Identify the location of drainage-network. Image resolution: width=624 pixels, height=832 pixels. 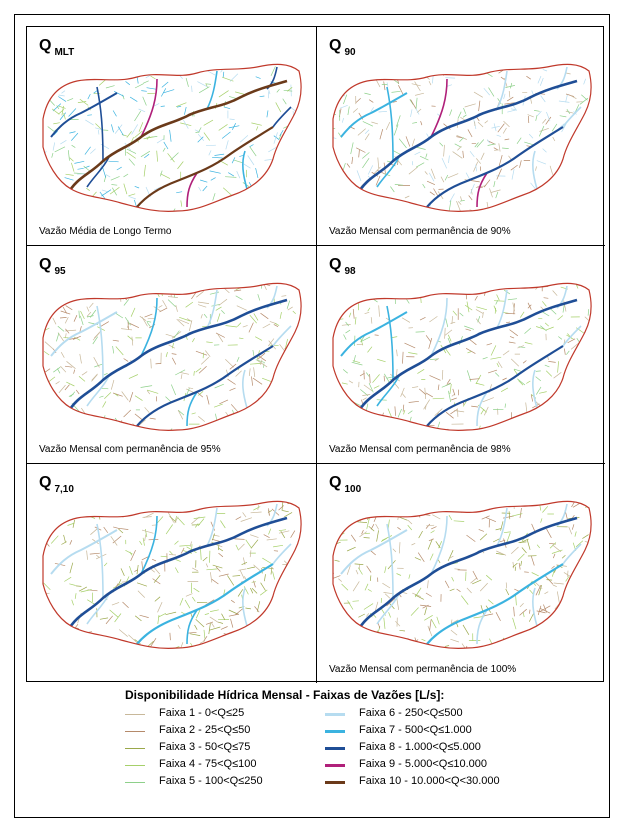
(462, 575).